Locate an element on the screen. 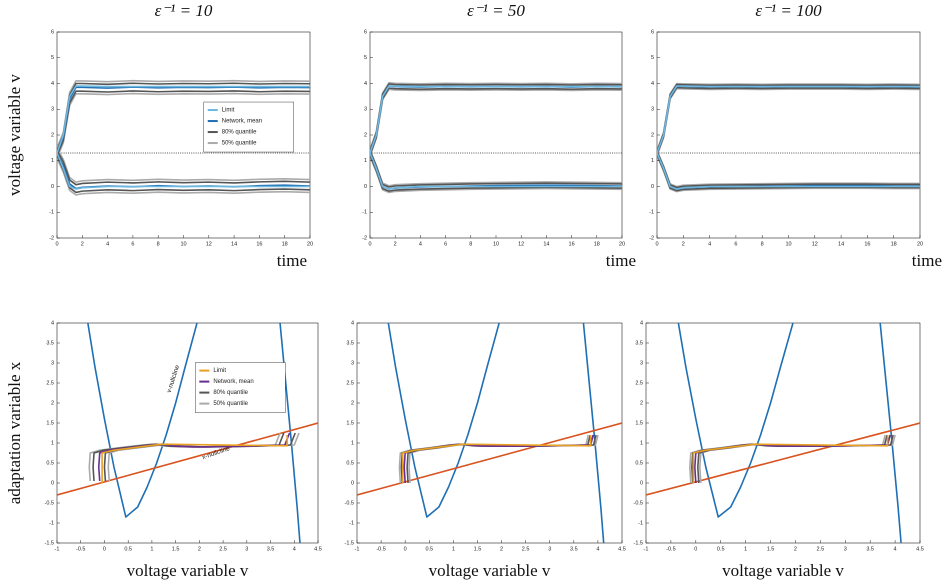 The image size is (946, 588). legend-label: Limit is located at coordinates (219, 371).